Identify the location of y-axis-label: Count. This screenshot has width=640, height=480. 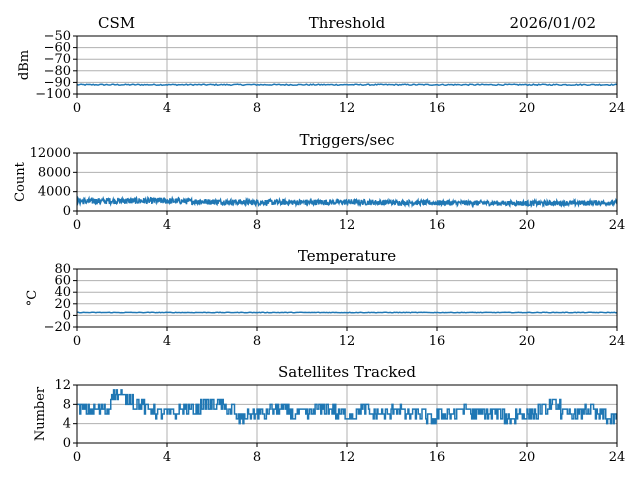
(20, 181).